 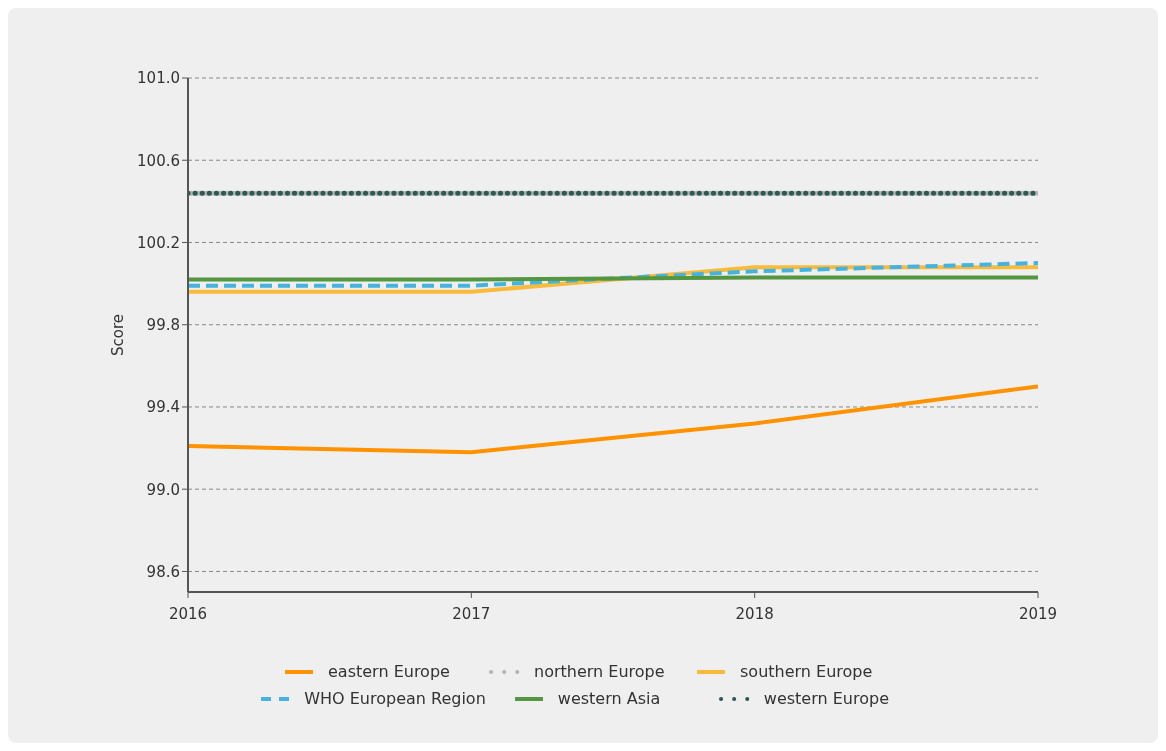 What do you see at coordinates (158, 160) in the screenshot?
I see `y-tick-label: 100.6` at bounding box center [158, 160].